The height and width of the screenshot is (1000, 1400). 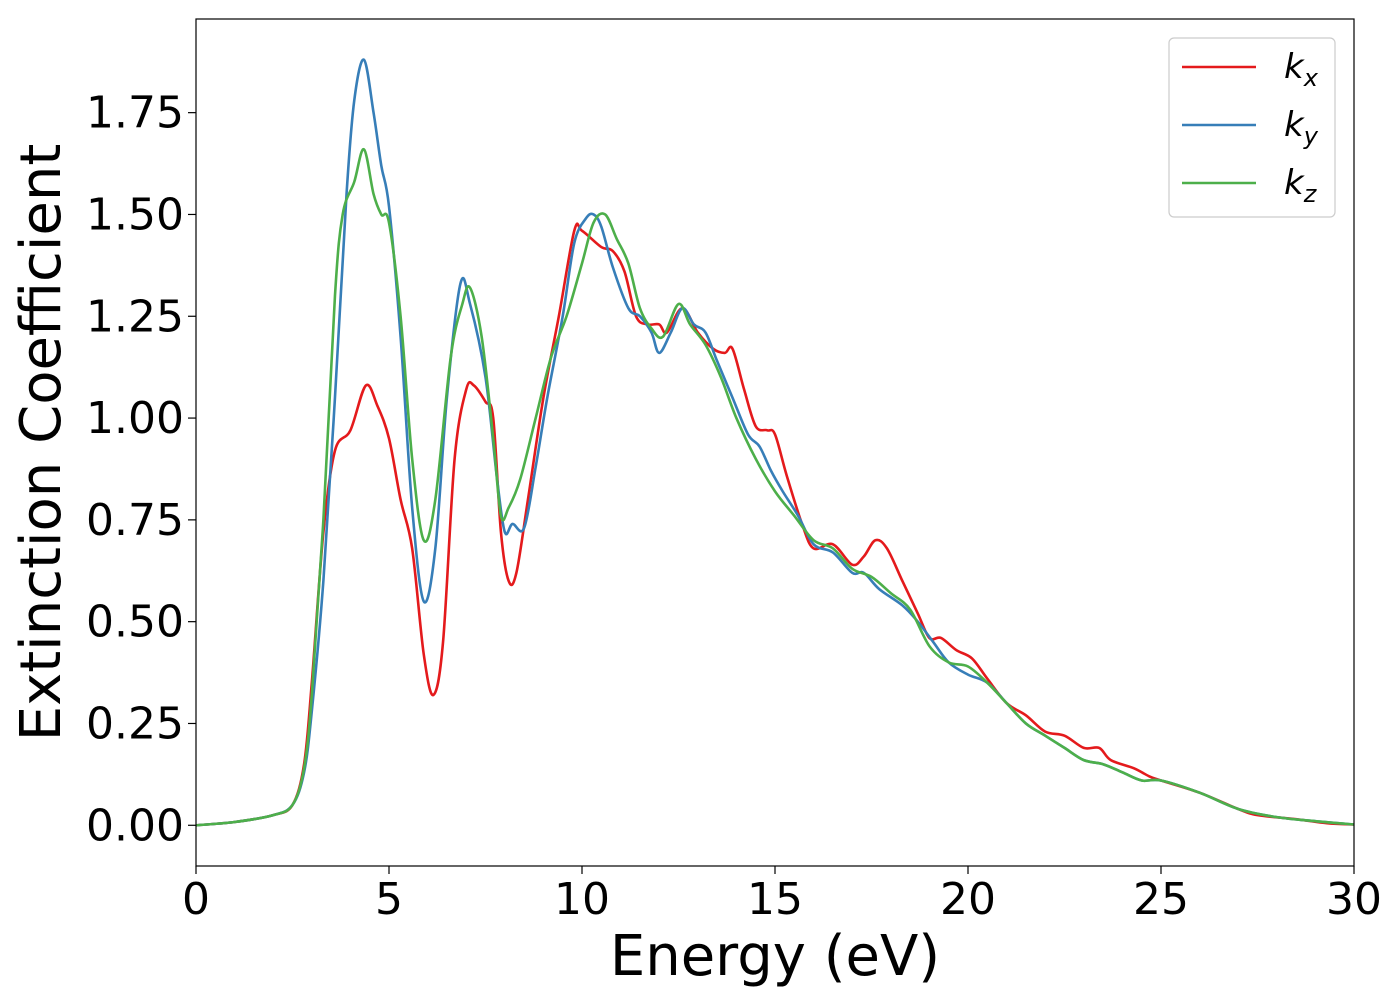 What do you see at coordinates (41, 443) in the screenshot?
I see `y-axis-title: Extinction Coefficient` at bounding box center [41, 443].